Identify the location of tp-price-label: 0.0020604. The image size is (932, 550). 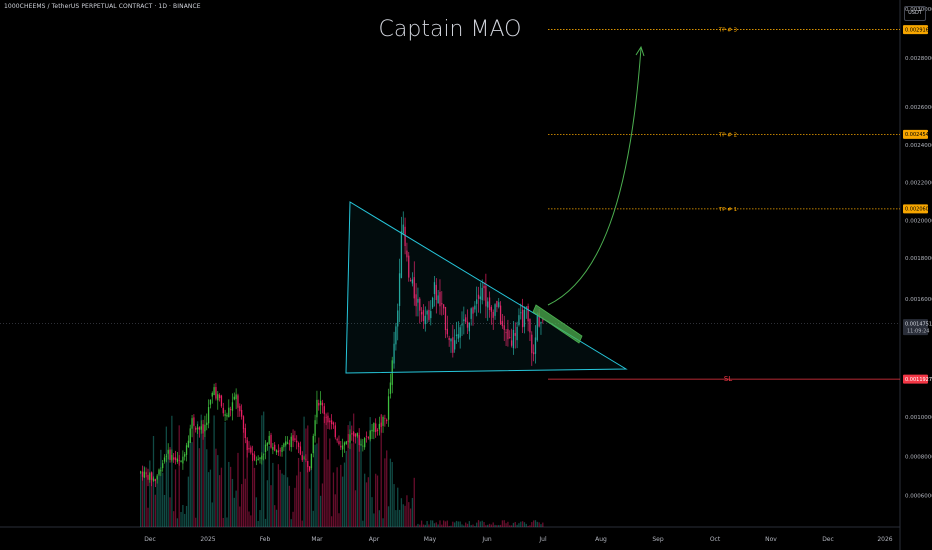
(918, 210).